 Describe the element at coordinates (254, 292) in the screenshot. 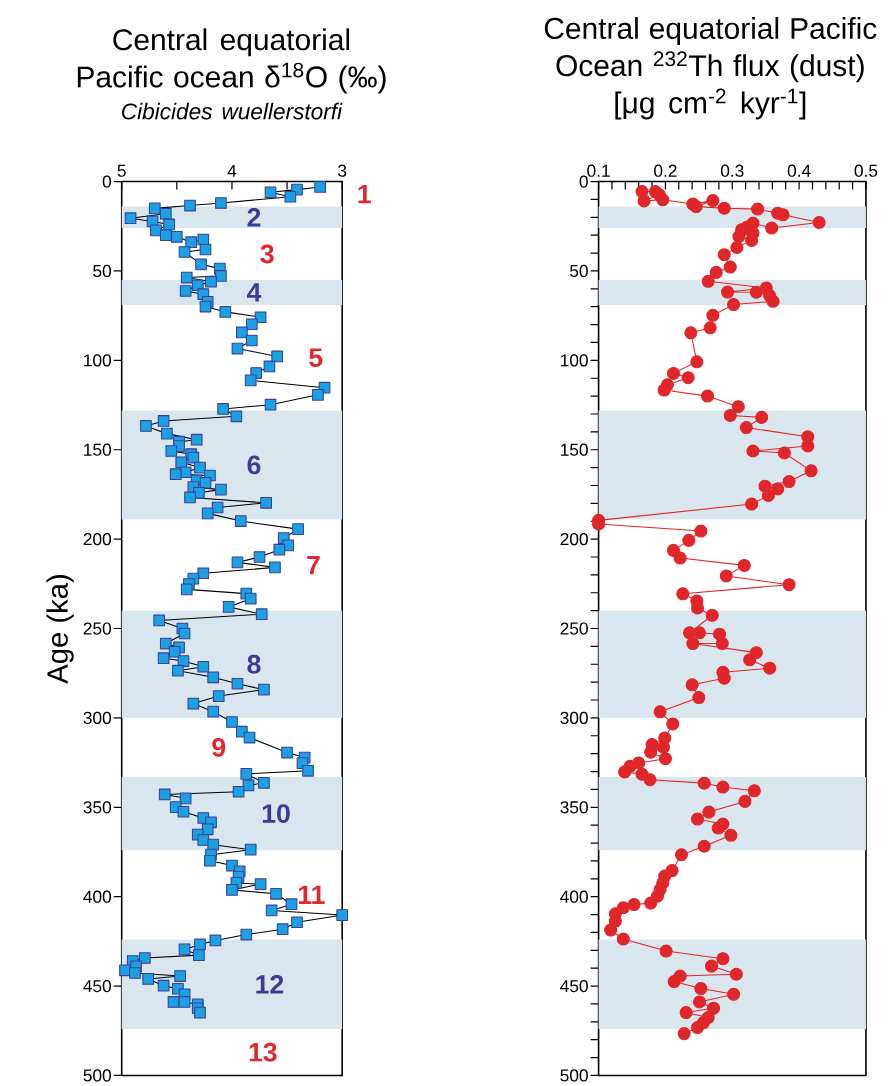

I see `annotation: 4` at that location.